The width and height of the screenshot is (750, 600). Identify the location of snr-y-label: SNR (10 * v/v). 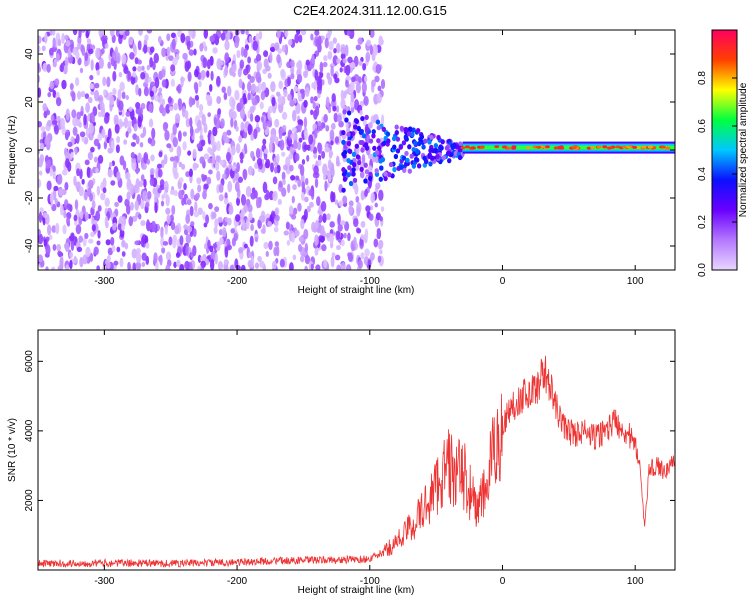
(12, 450).